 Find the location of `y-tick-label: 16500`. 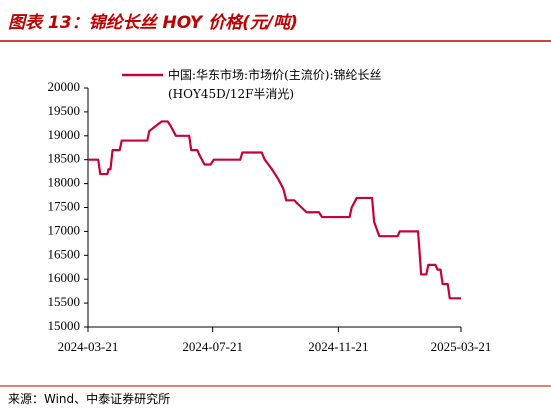

y-tick-label: 16500 is located at coordinates (64, 253).